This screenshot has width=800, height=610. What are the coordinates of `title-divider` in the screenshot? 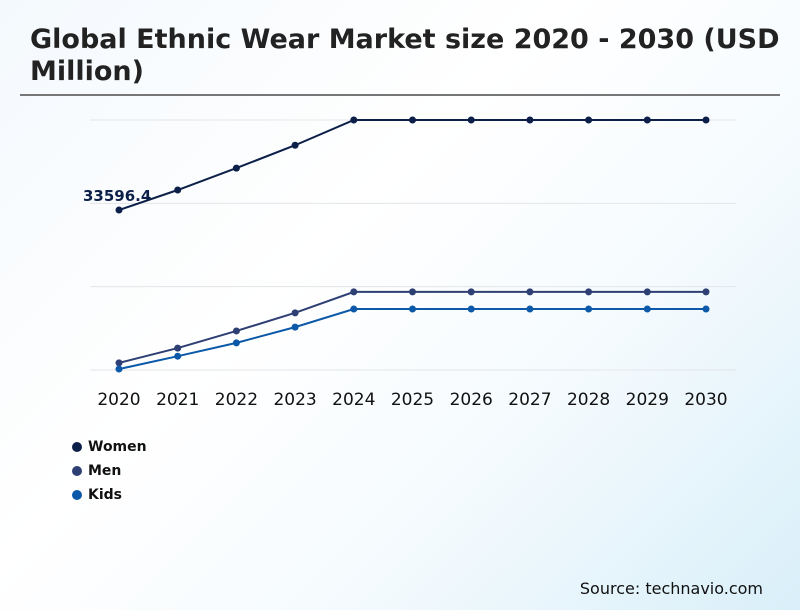 It's located at (400, 95).